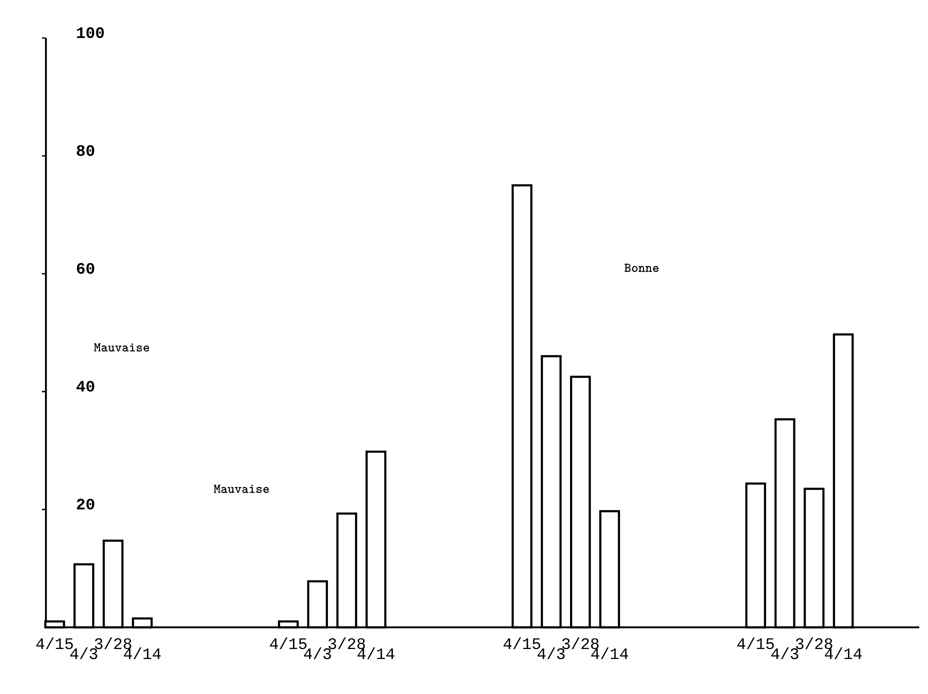 Image resolution: width=928 pixels, height=694 pixels. I want to click on y-tick-label: 100, so click(90, 32).